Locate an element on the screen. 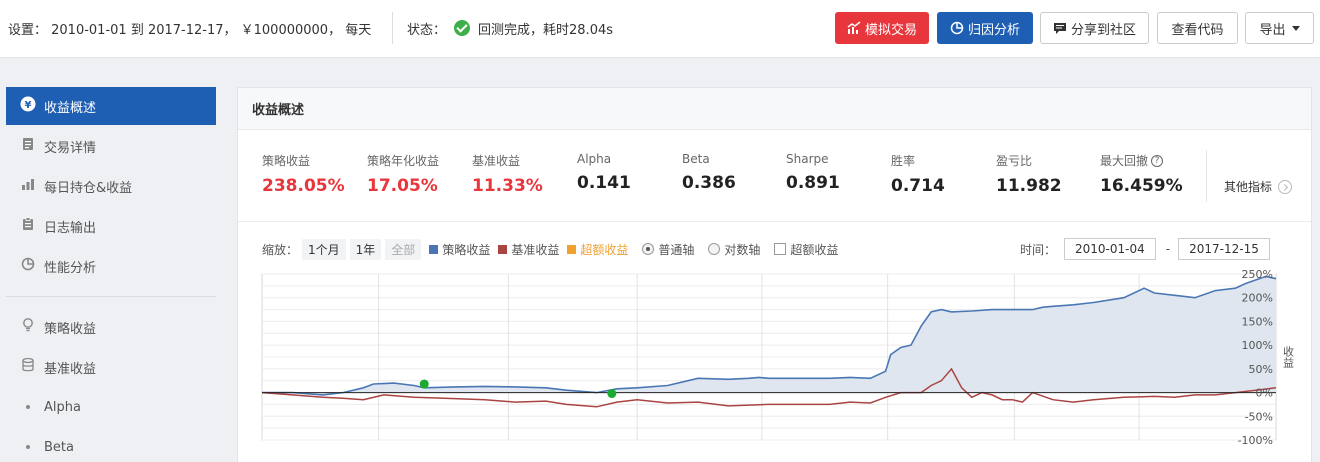 The image size is (1320, 462). metric-label: 策略年化收益 is located at coordinates (403, 161).